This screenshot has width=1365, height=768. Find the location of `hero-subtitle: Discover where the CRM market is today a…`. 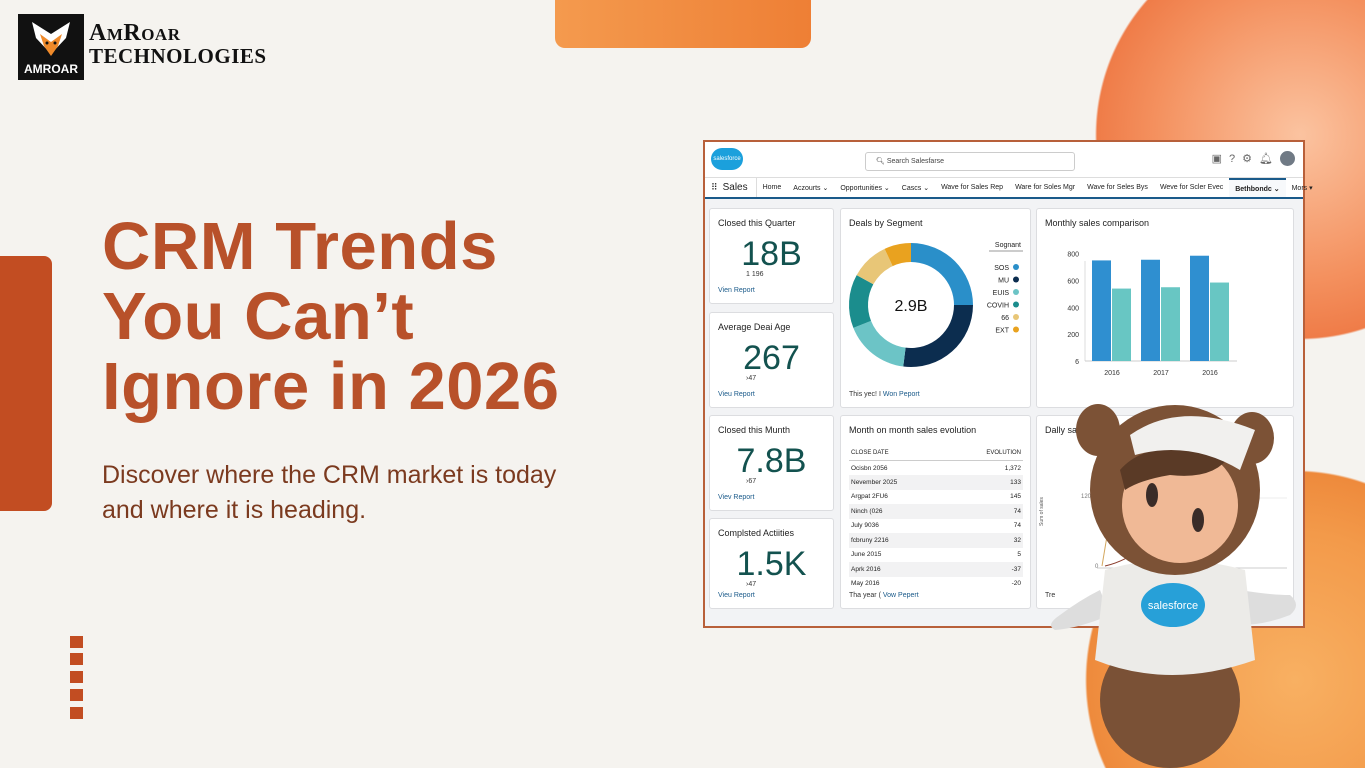

hero-subtitle: Discover where the CRM market is today a… is located at coordinates (329, 493).